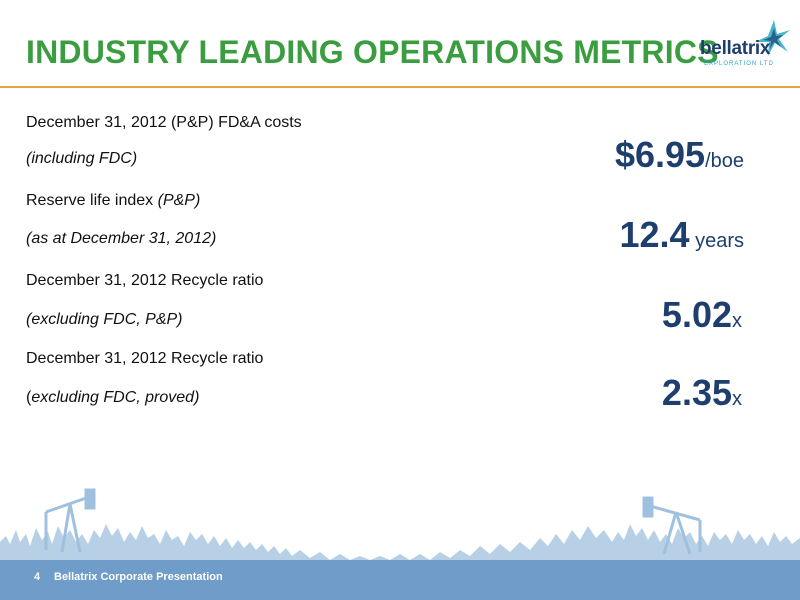 The image size is (800, 600). Describe the element at coordinates (660, 154) in the screenshot. I see `metric-1-number: $6.95` at that location.